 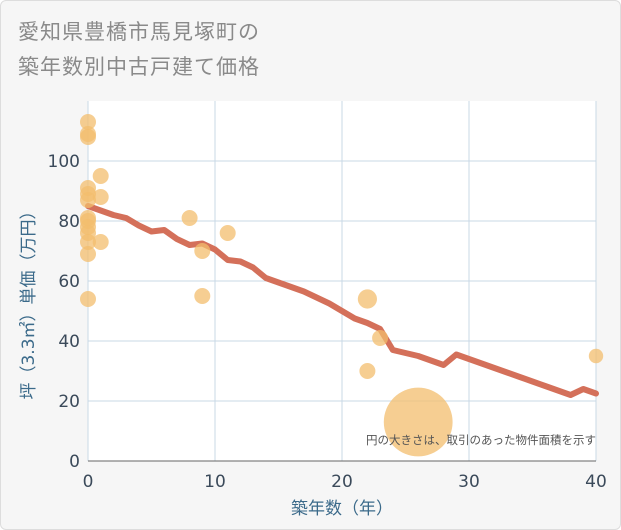 I want to click on x-tick-label: 0, so click(x=88, y=482).